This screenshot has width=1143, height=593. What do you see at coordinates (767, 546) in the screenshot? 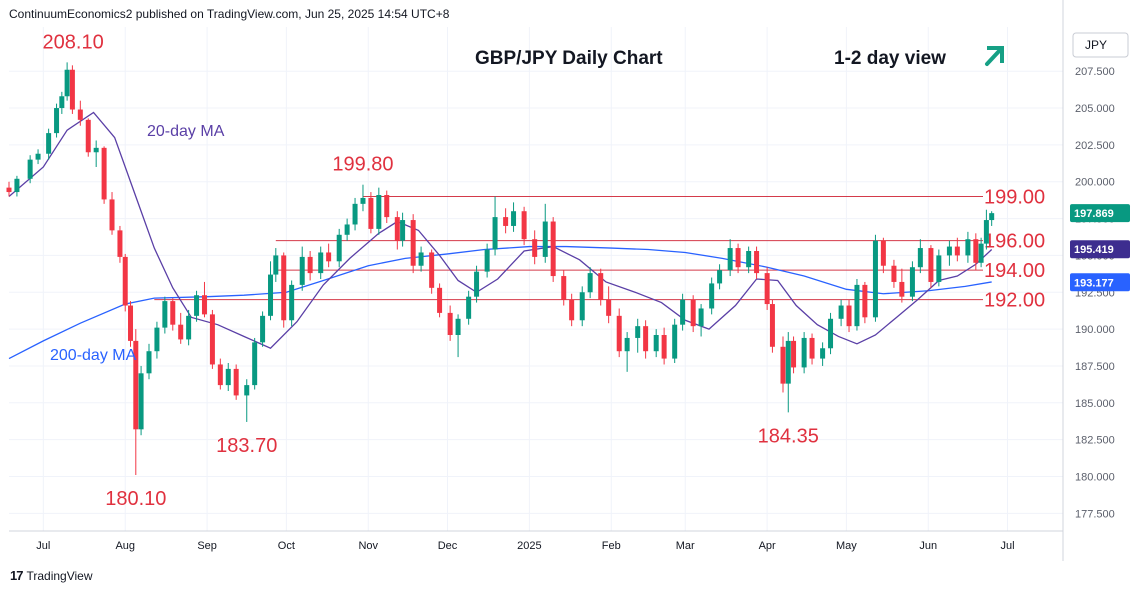
I see `x-tick-label: Apr` at bounding box center [767, 546].